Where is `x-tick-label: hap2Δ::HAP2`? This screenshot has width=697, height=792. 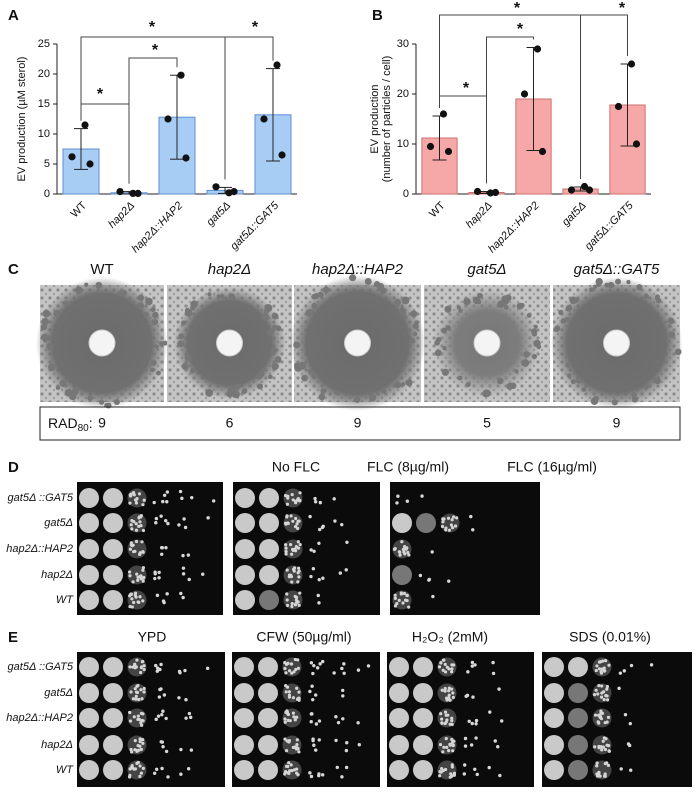 x-tick-label: hap2Δ::HAP2 is located at coordinates (158, 228).